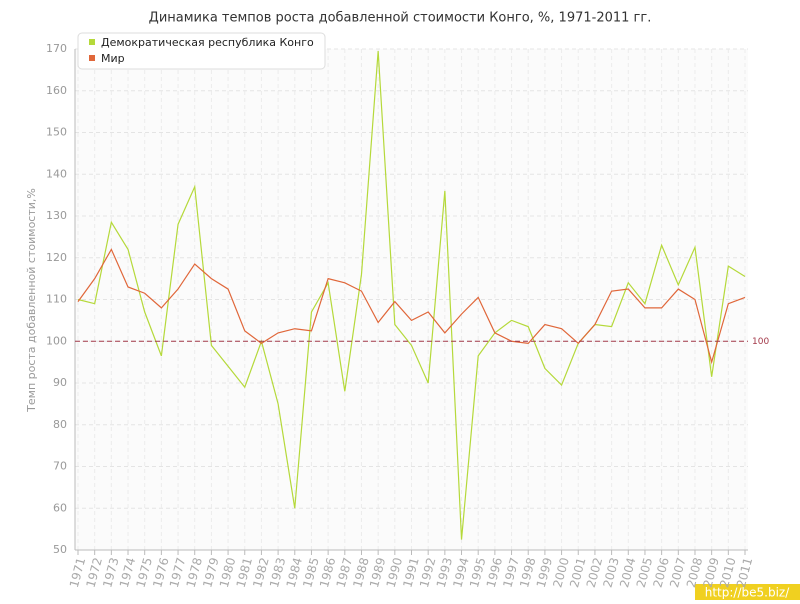 This screenshot has height=604, width=800. I want to click on legend-label: Мир, so click(113, 58).